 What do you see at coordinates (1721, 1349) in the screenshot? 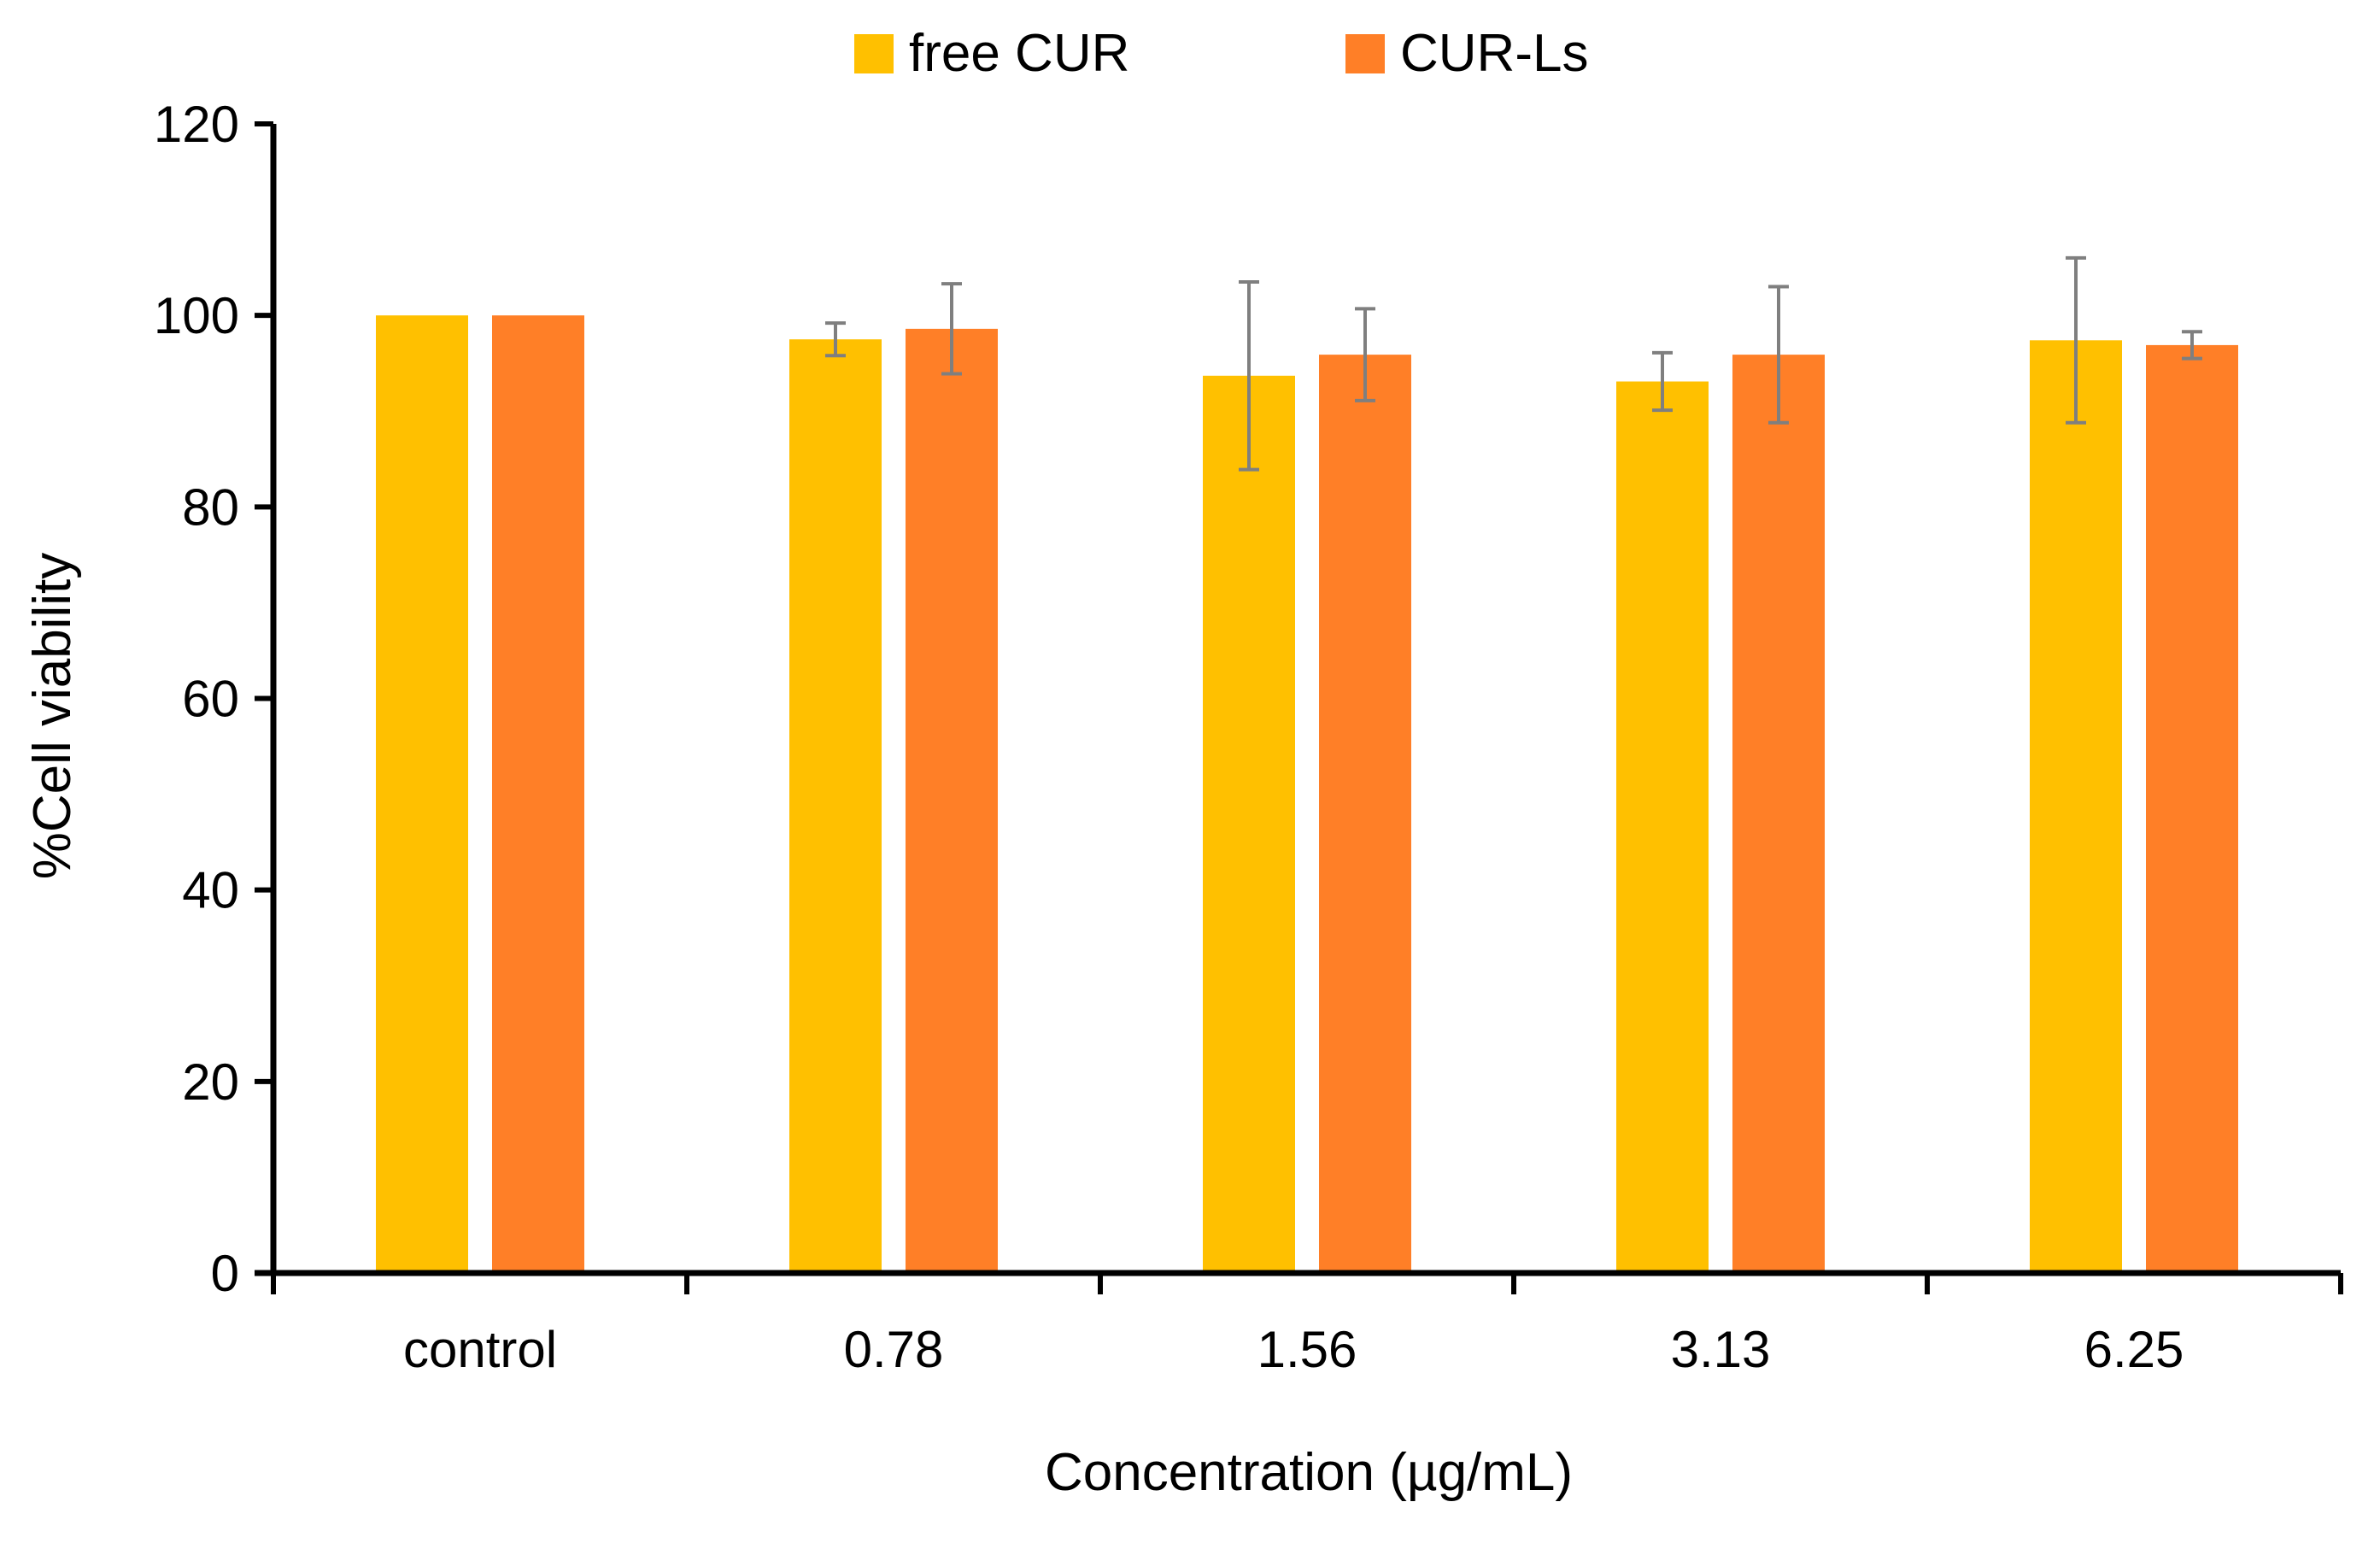
I see `x-tick-label: 3.13` at bounding box center [1721, 1349].